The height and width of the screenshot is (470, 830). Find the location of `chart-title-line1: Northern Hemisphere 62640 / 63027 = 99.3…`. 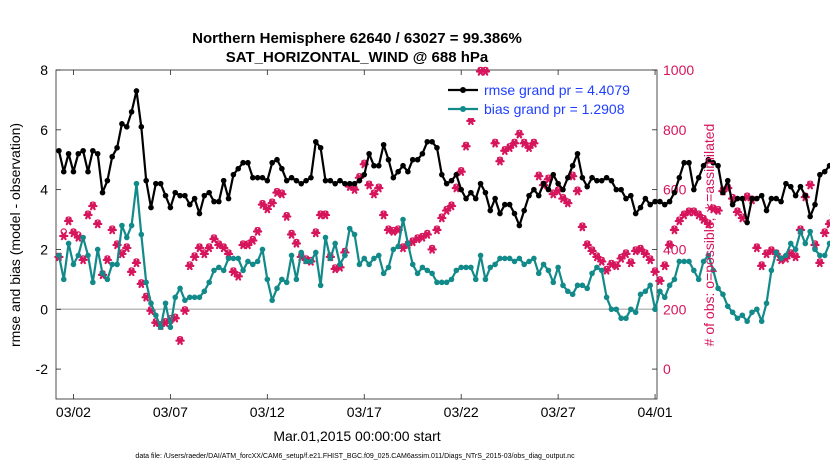

chart-title-line1: Northern Hemisphere 62640 / 63027 = 99.3… is located at coordinates (357, 38).